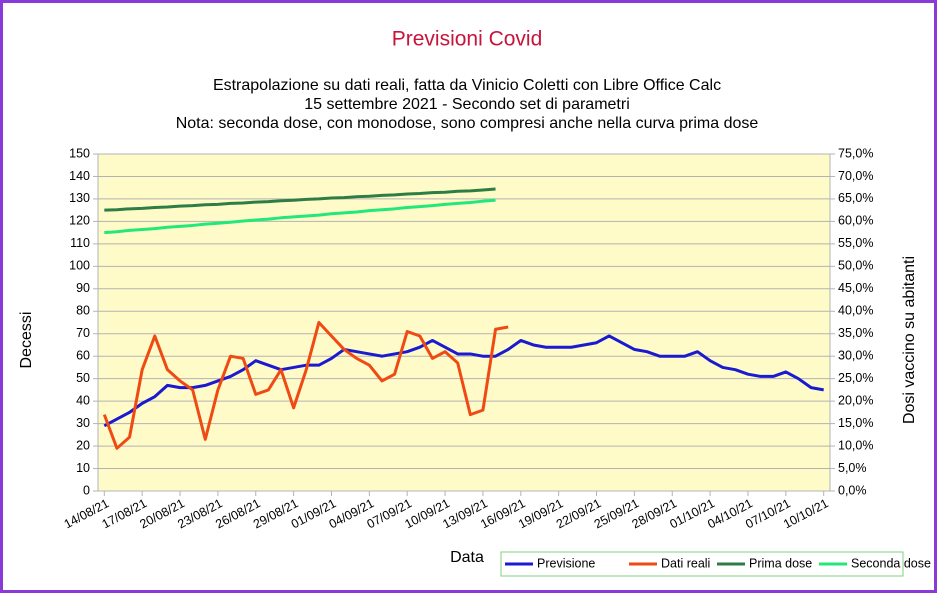 This screenshot has width=937, height=593. What do you see at coordinates (909, 340) in the screenshot?
I see `y2-axis-label: Dosi vaccino su abitanti` at bounding box center [909, 340].